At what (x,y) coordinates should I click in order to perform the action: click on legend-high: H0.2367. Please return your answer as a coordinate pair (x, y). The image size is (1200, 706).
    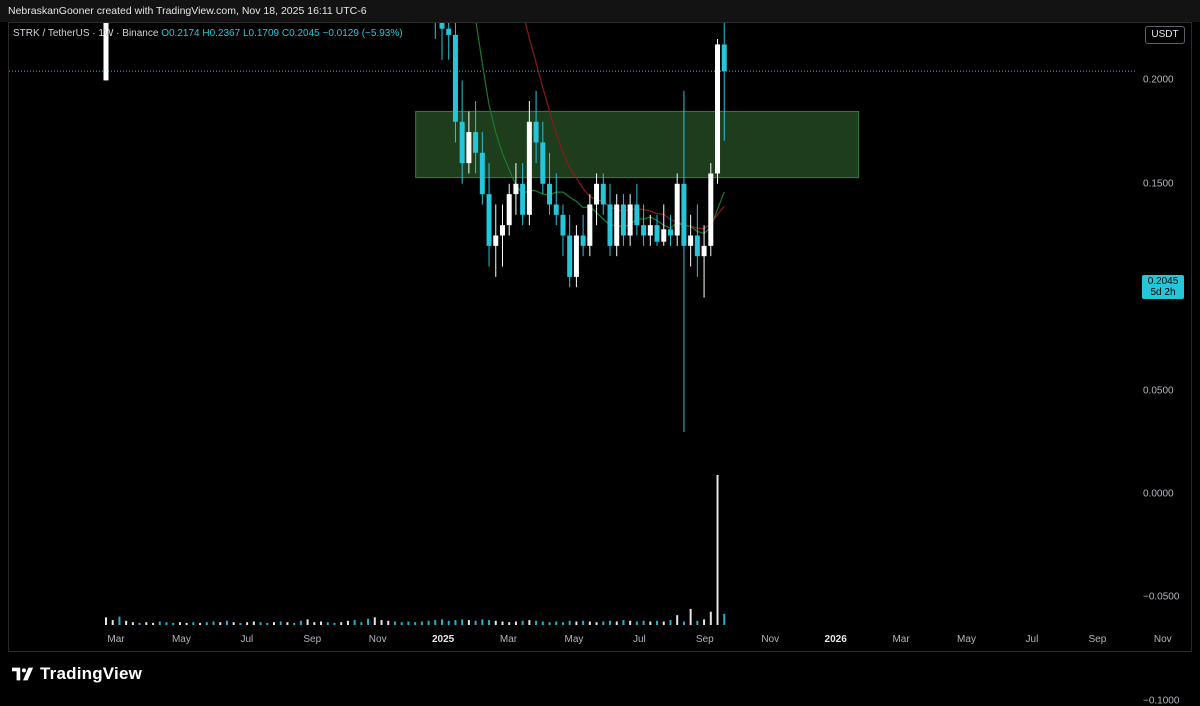
    Looking at the image, I should click on (221, 33).